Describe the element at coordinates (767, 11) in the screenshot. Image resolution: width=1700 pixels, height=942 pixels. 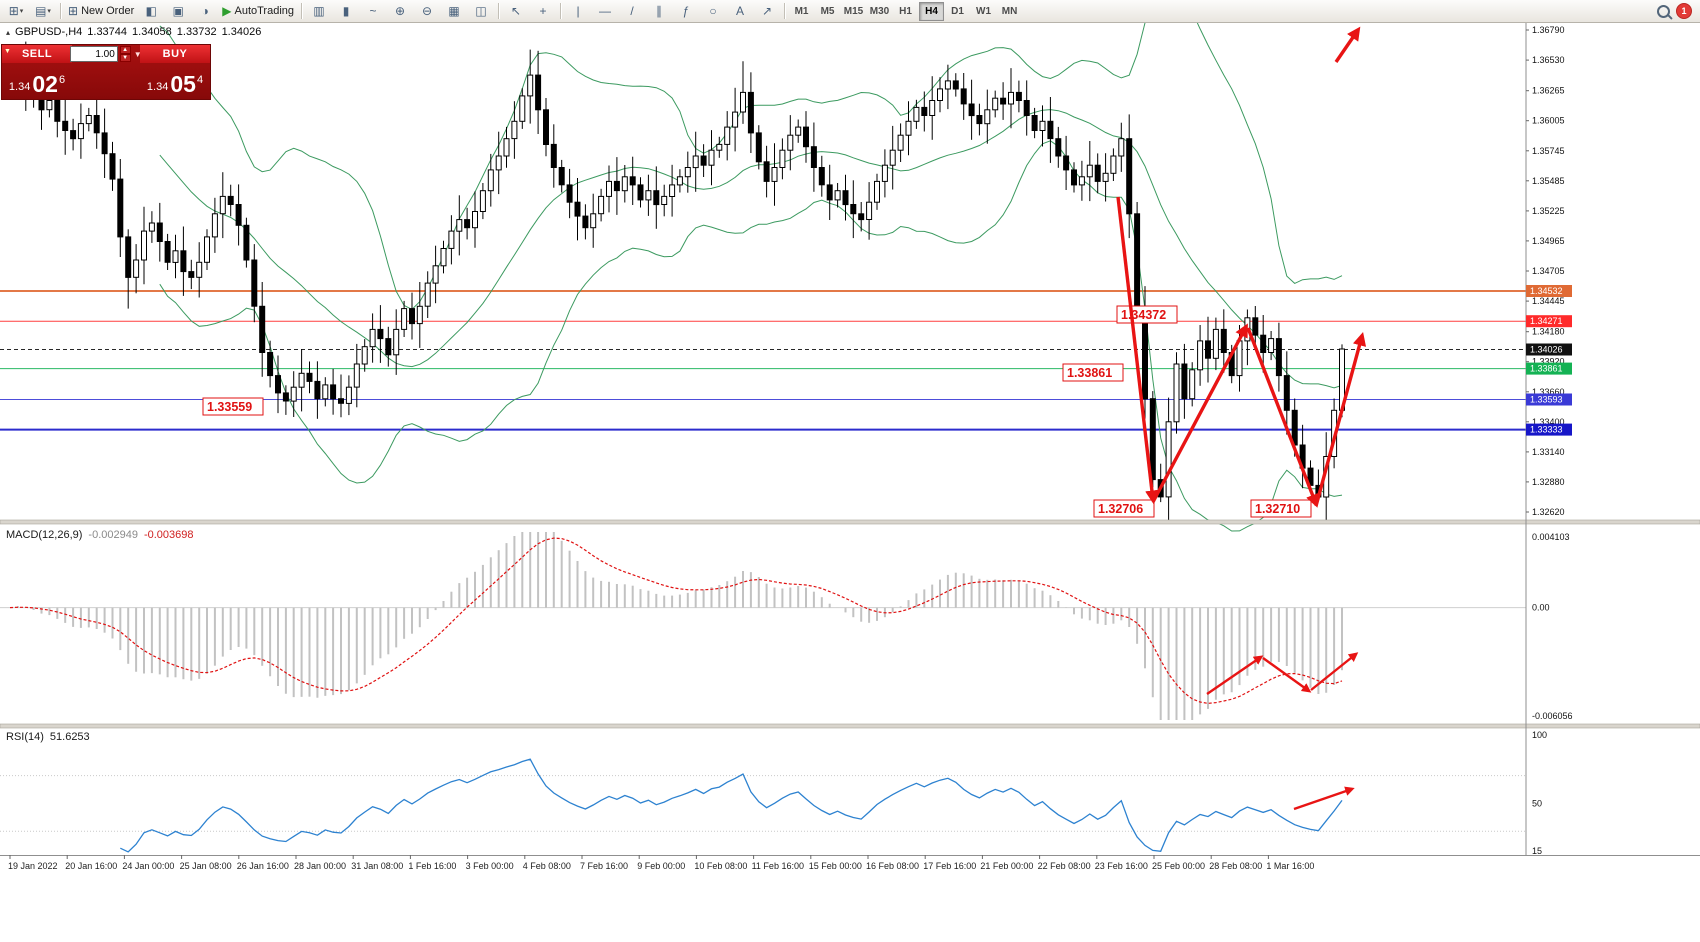
I see `arrows-tool-icon: ↗` at that location.